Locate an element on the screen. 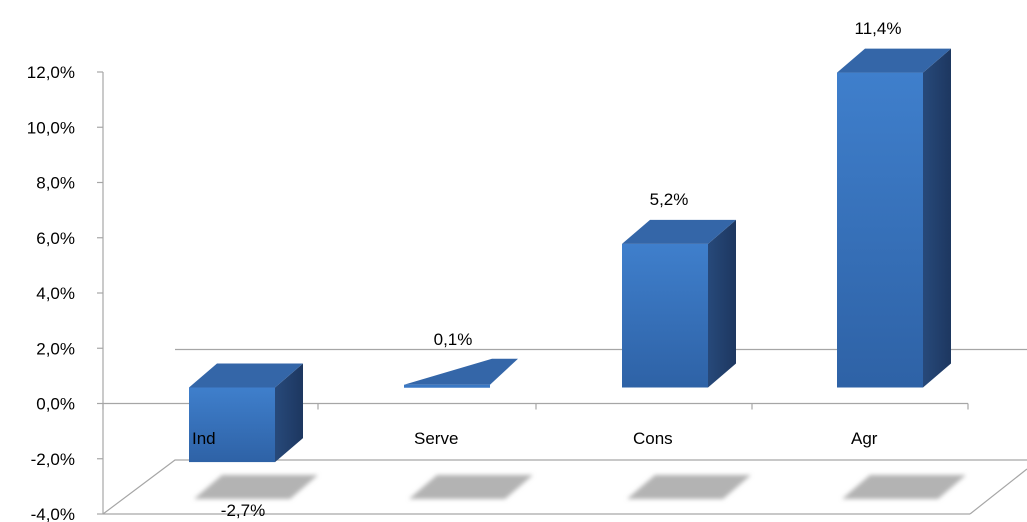 The height and width of the screenshot is (522, 1027). bar-ind is located at coordinates (246, 413).